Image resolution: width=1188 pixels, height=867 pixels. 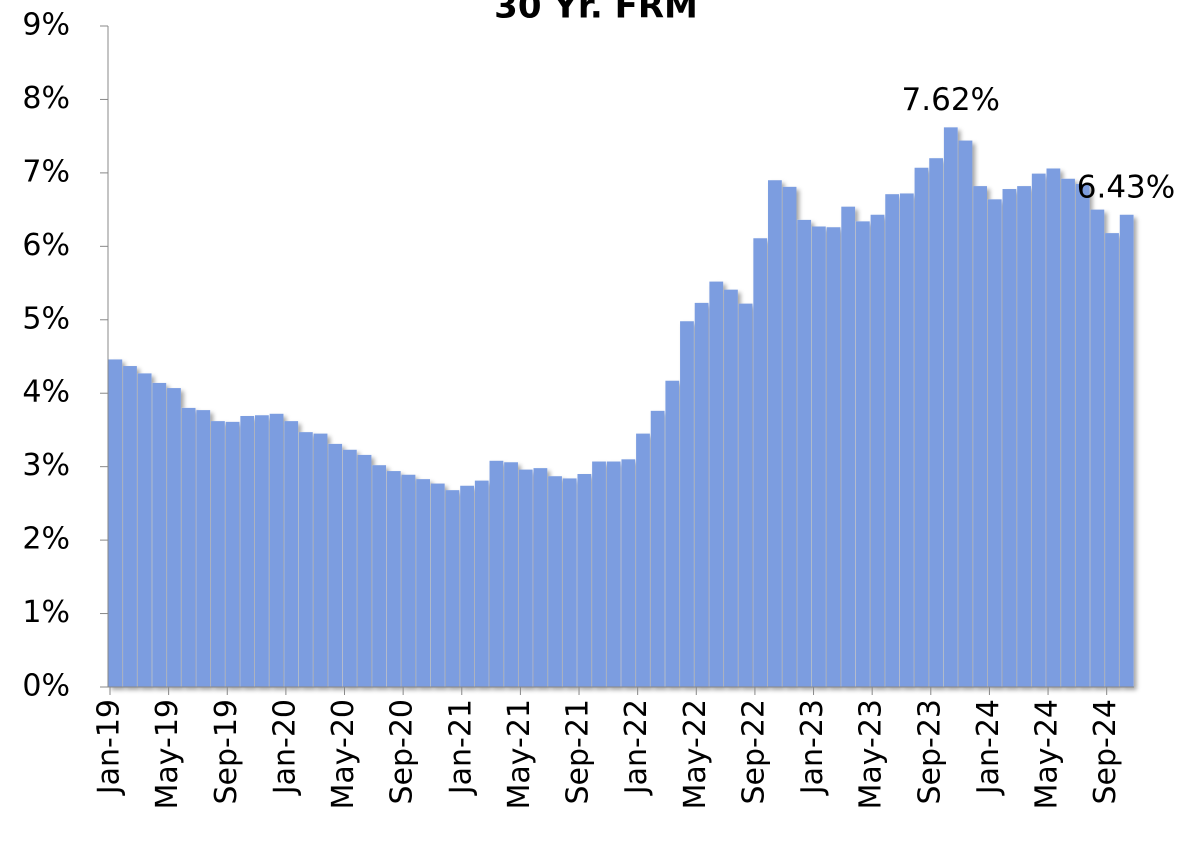 I want to click on y-tick-label: 9%, so click(x=46, y=25).